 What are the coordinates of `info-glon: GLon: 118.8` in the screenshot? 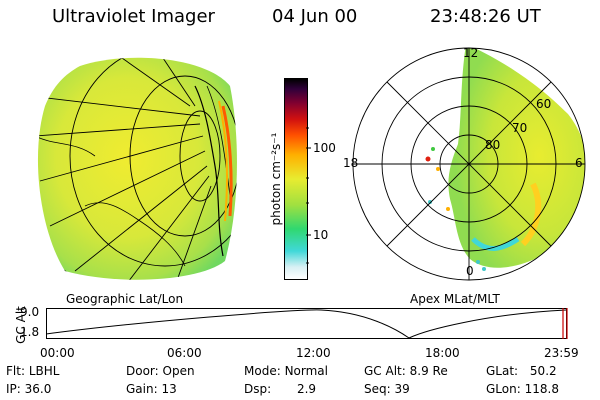 It's located at (522, 389).